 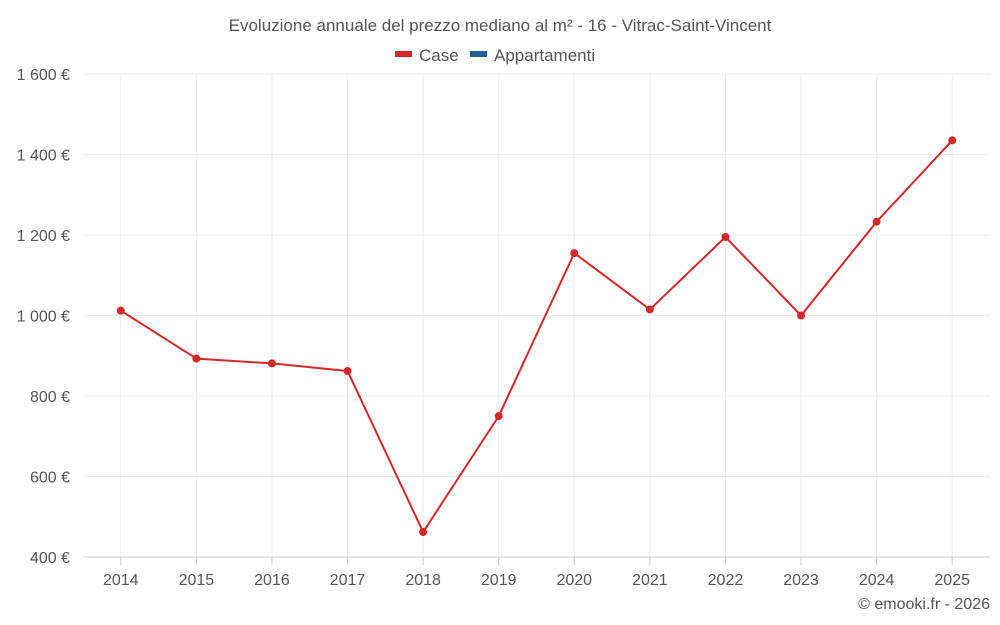 What do you see at coordinates (801, 580) in the screenshot?
I see `x-tick-label: 2023` at bounding box center [801, 580].